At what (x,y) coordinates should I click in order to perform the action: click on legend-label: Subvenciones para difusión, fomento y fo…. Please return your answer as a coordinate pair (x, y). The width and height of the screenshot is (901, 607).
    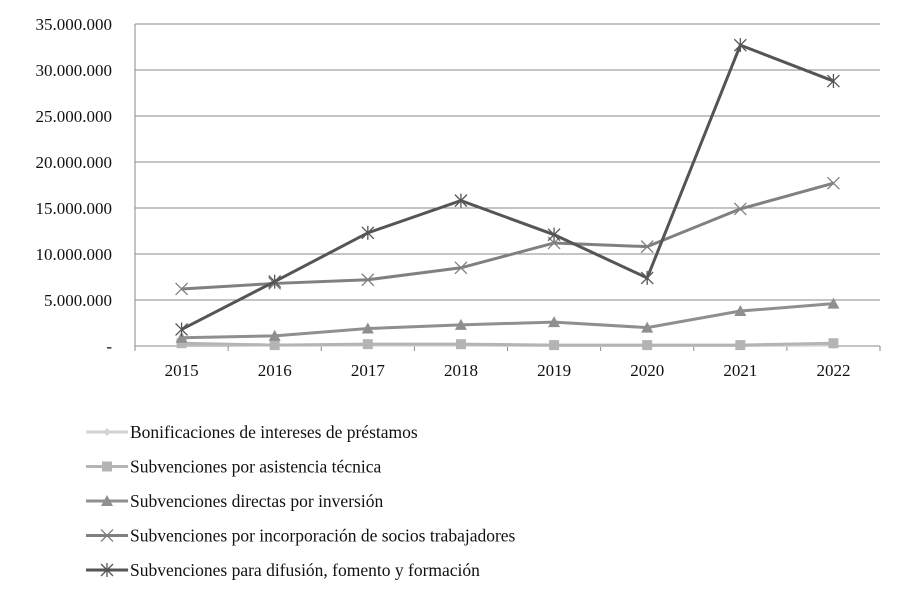
    Looking at the image, I should click on (305, 570).